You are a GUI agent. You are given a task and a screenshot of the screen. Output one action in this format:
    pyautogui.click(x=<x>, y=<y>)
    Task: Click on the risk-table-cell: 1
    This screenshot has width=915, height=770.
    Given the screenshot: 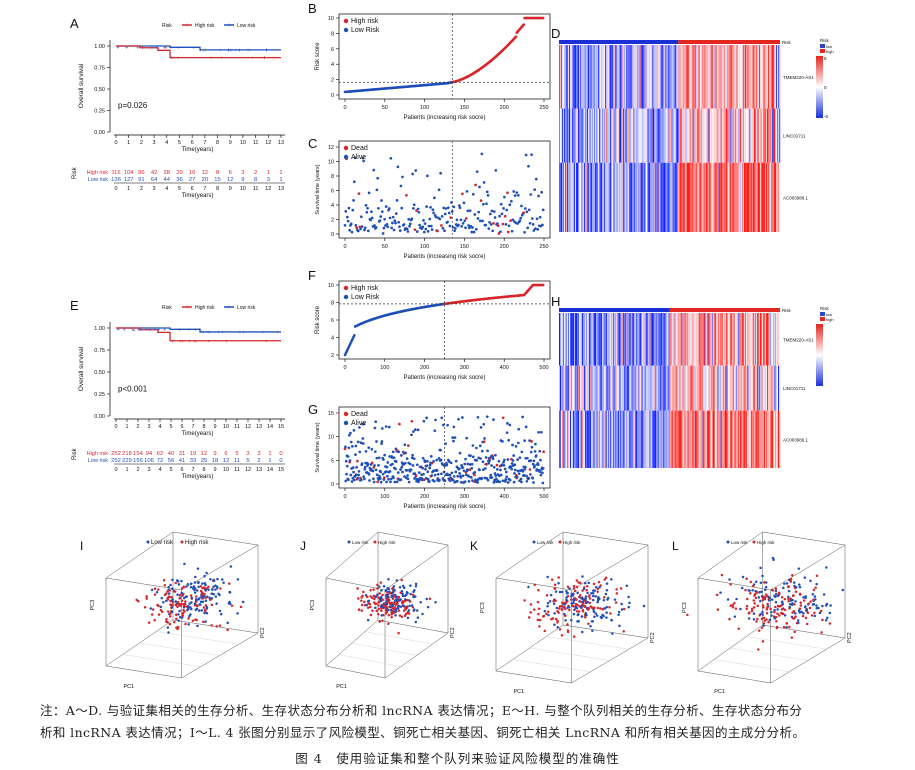 What is the action you would take?
    pyautogui.click(x=268, y=173)
    